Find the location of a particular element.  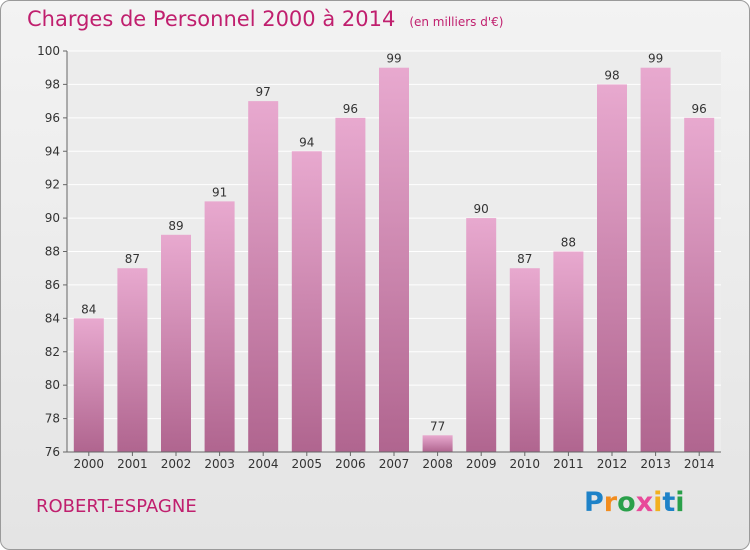

proxiti-logo: Proxiti is located at coordinates (634, 502).